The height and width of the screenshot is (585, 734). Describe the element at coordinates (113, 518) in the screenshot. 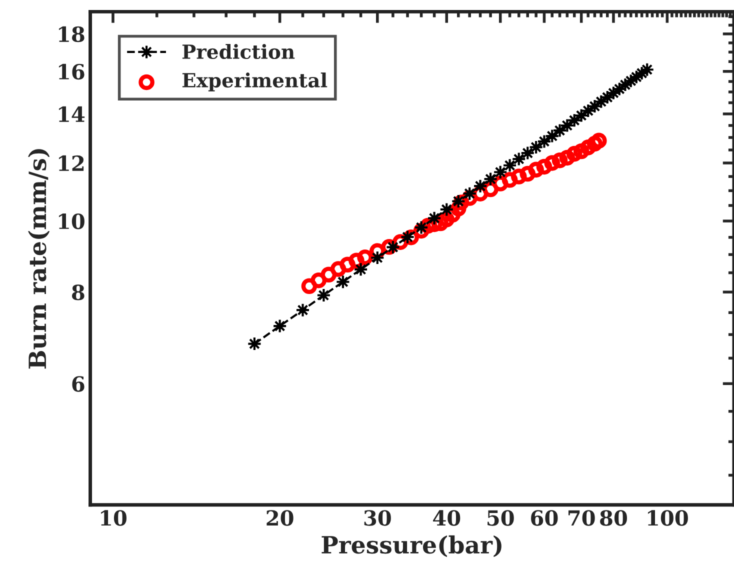

I see `x-tick-label: 10` at that location.